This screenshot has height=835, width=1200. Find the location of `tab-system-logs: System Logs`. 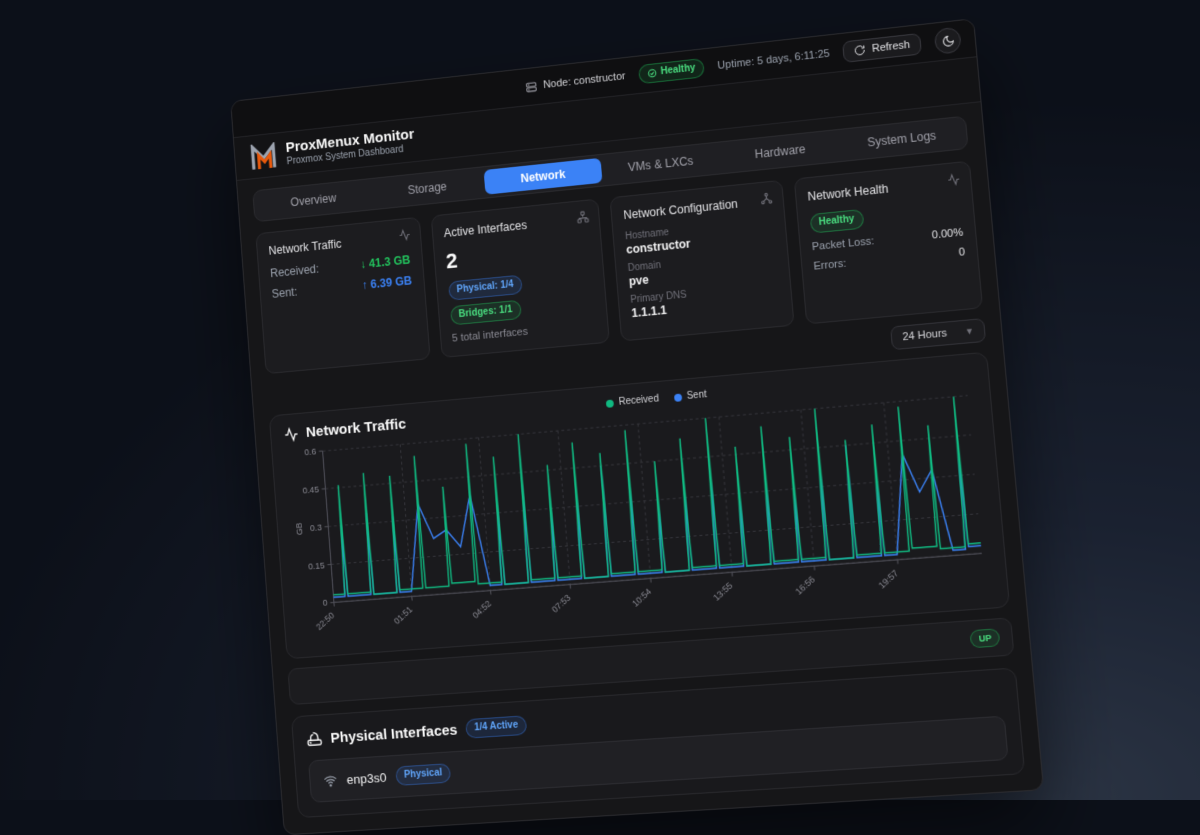

tab-system-logs: System Logs is located at coordinates (902, 139).